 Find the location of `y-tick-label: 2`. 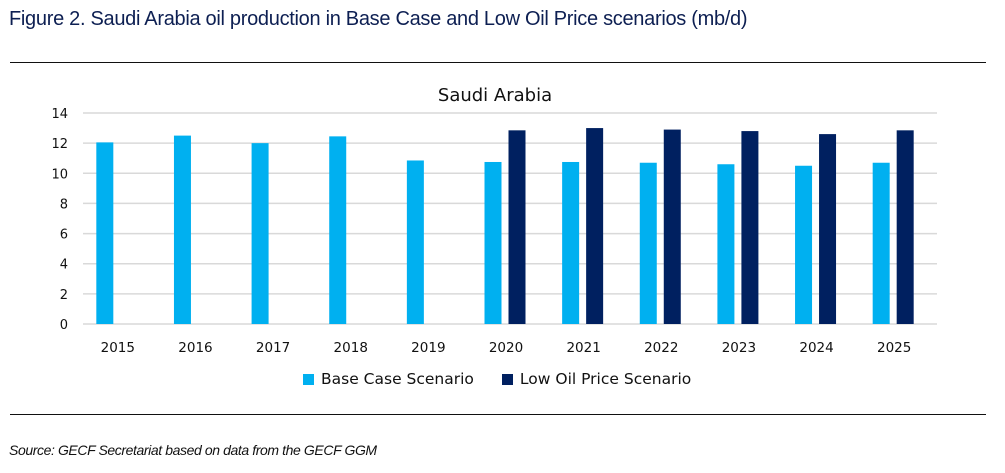

y-tick-label: 2 is located at coordinates (64, 295).